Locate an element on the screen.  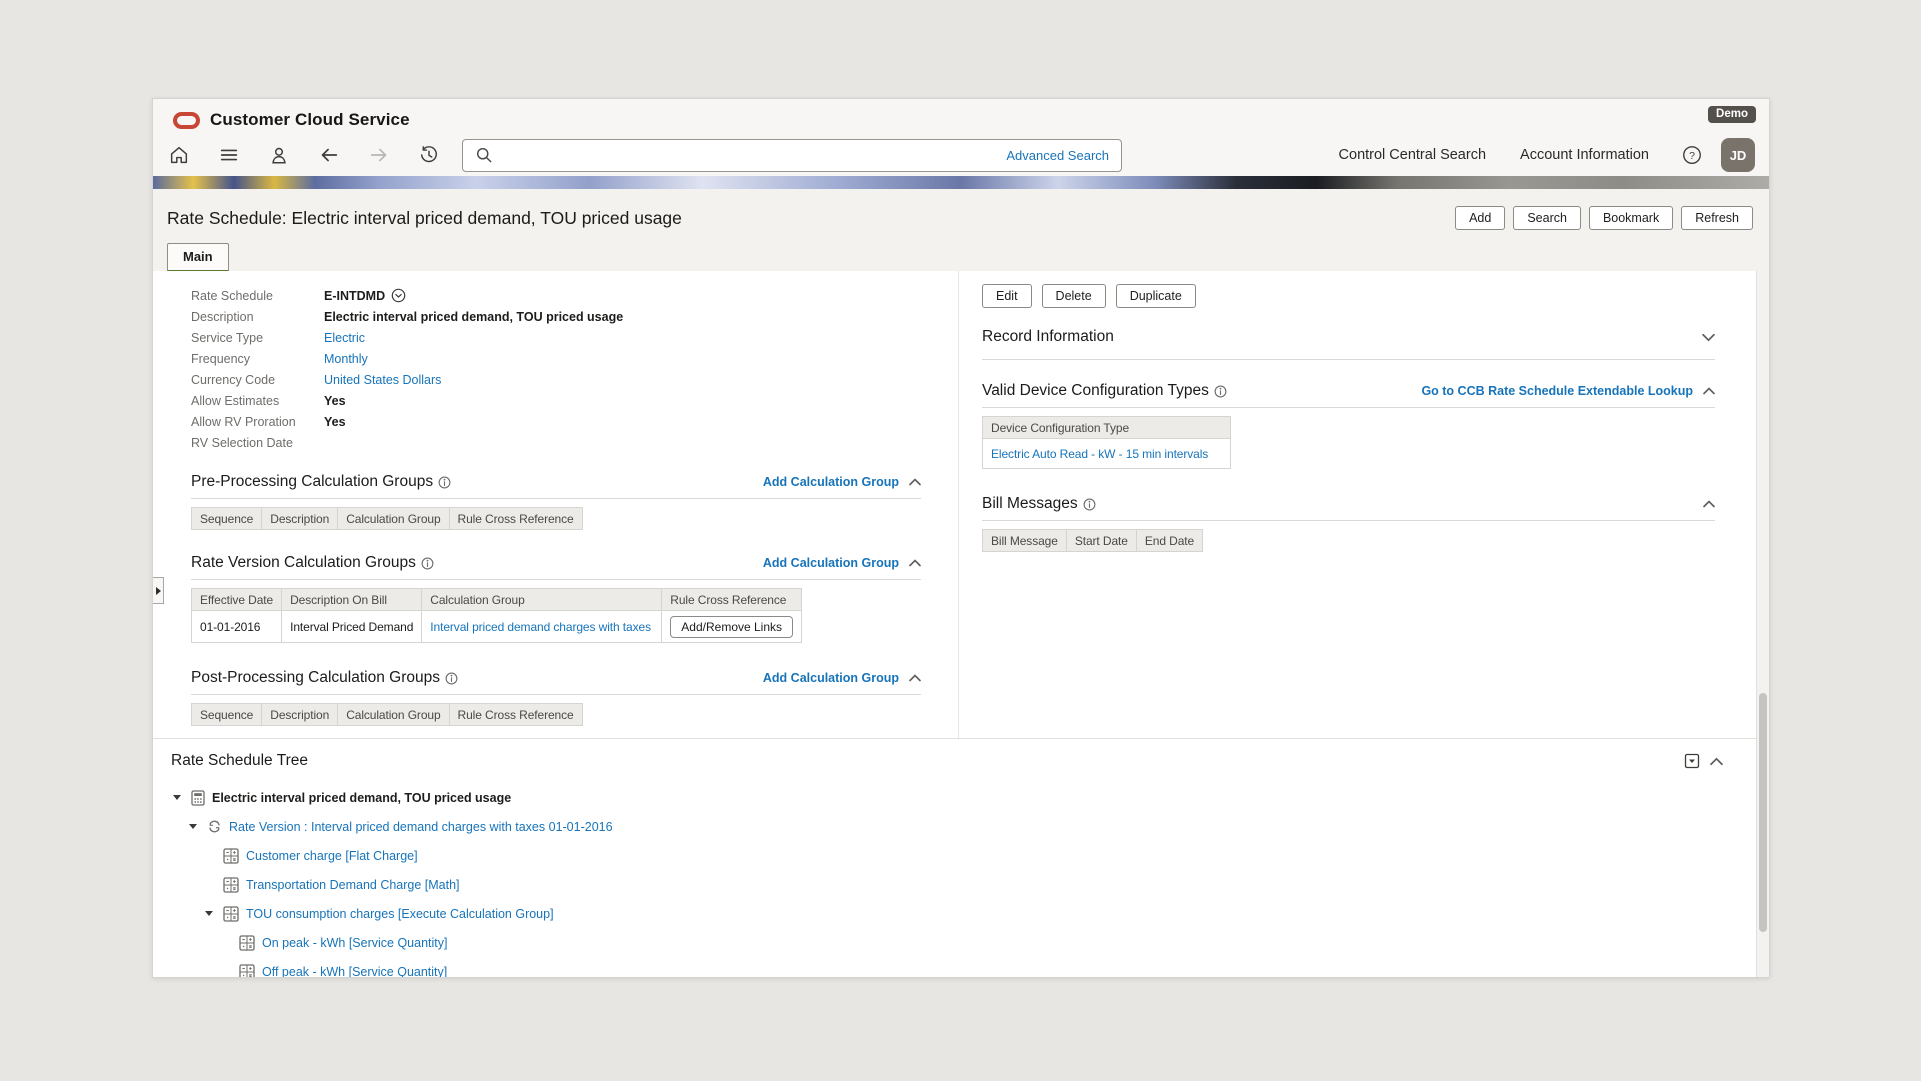
expand-all-icon is located at coordinates (1692, 761).